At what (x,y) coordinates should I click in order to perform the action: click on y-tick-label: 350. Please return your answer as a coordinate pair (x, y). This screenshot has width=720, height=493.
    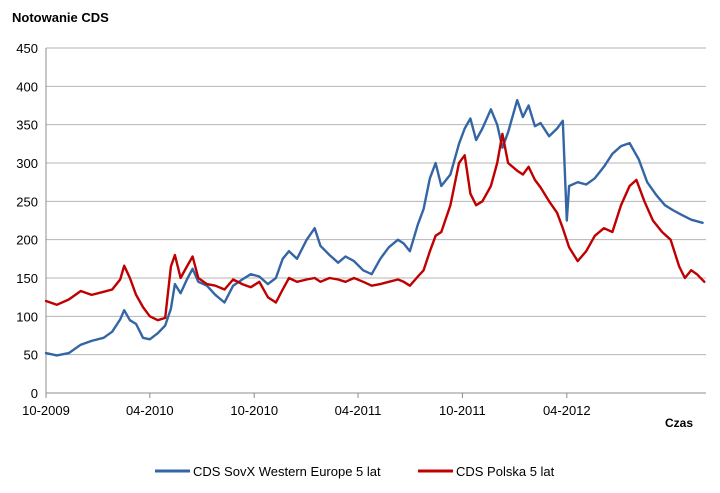
    Looking at the image, I should click on (27, 125).